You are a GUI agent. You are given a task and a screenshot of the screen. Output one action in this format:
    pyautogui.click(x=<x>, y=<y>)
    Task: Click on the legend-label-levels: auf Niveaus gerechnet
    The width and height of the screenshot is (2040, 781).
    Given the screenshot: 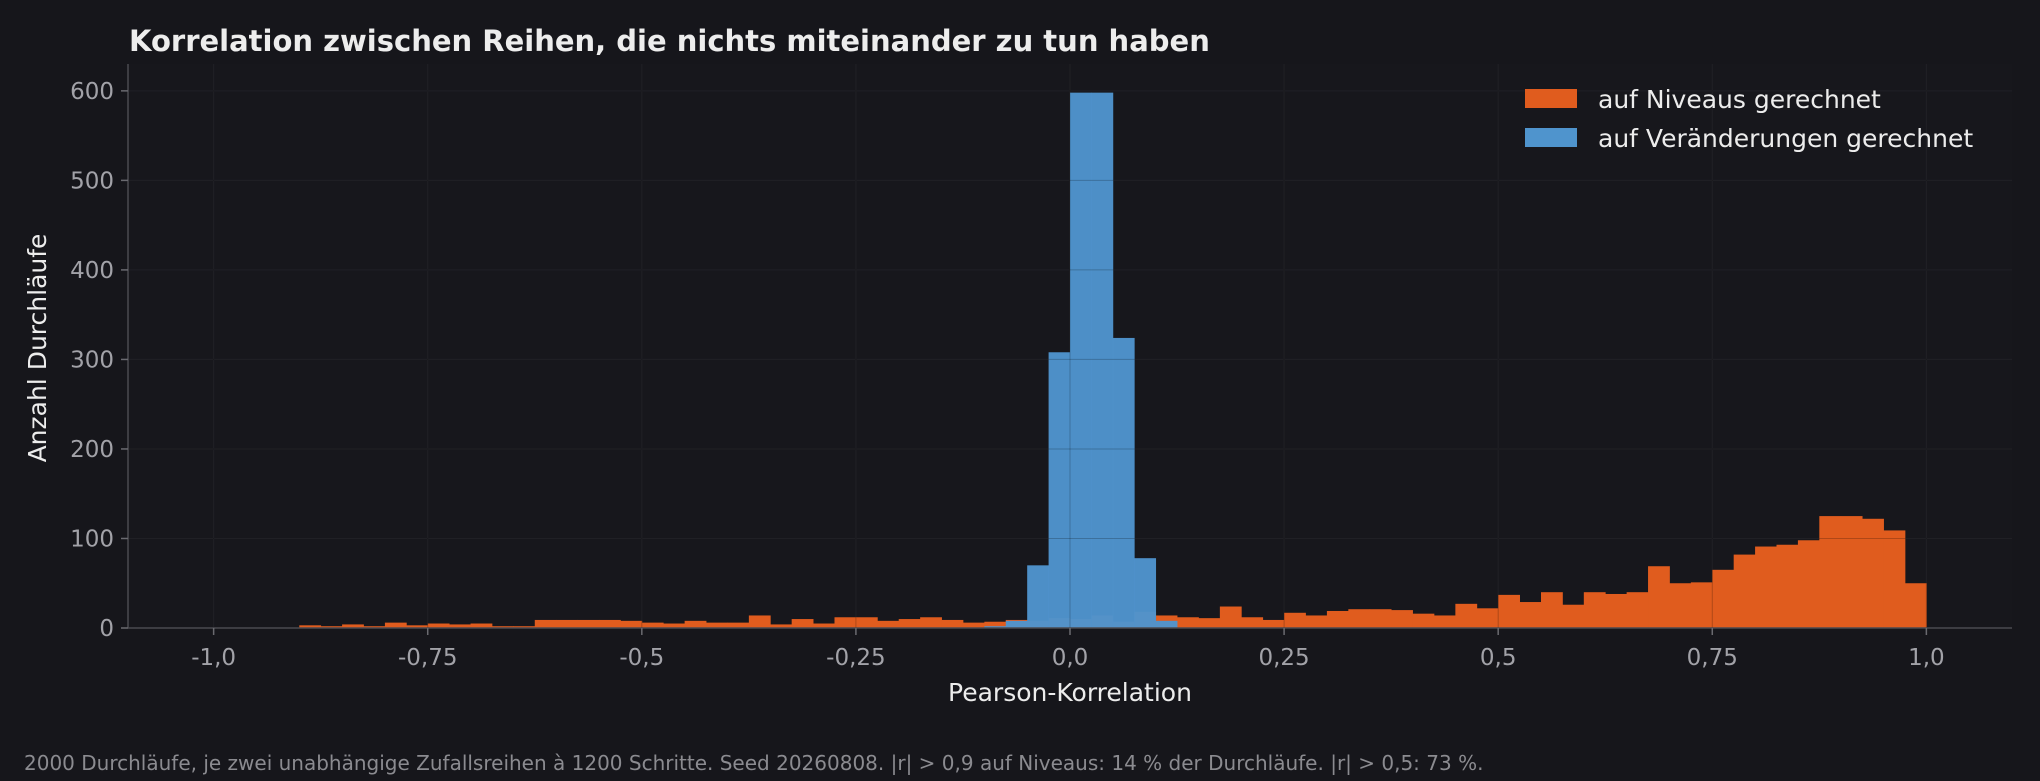 What is the action you would take?
    pyautogui.click(x=1739, y=99)
    